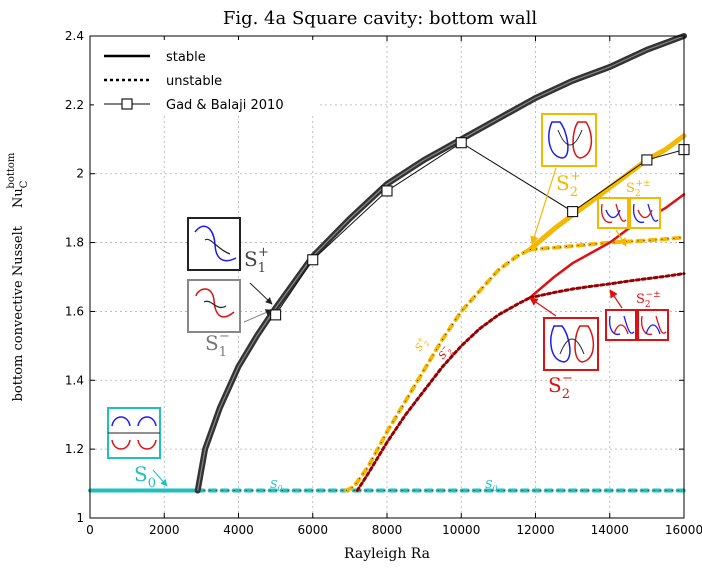 Image resolution: width=702 pixels, height=570 pixels. Describe the element at coordinates (145, 476) in the screenshot. I see `label-s0-main: S0` at that location.